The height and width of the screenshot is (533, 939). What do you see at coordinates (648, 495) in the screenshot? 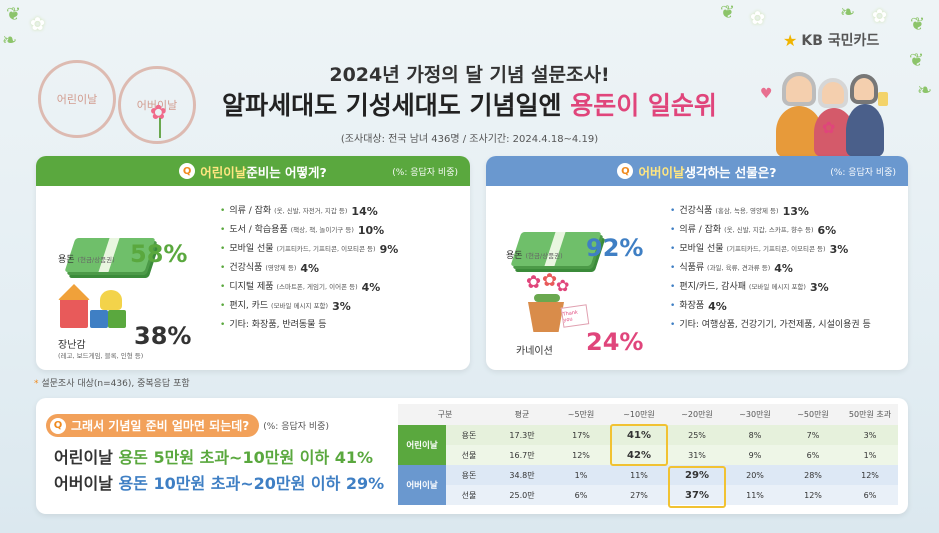
I see `table-row: 선물 25.0만 6% 27% 37% 11% 12% 6%` at bounding box center [648, 495].